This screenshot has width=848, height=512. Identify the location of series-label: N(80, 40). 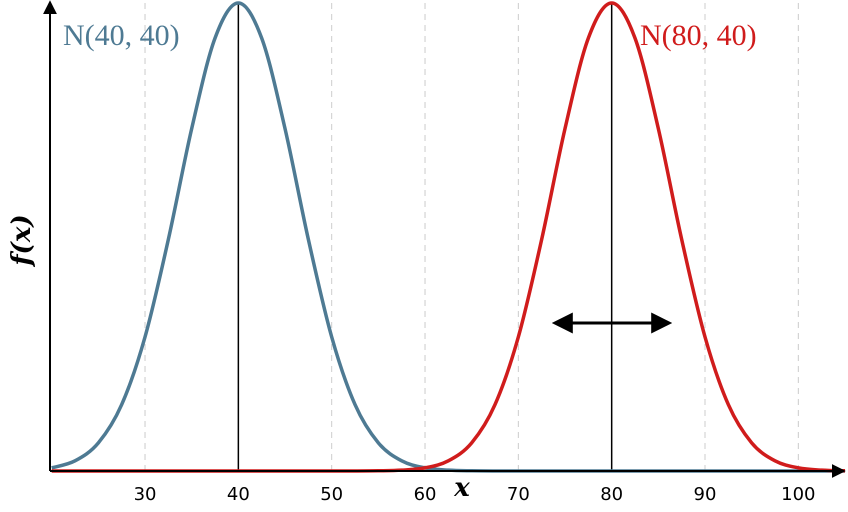
(698, 35).